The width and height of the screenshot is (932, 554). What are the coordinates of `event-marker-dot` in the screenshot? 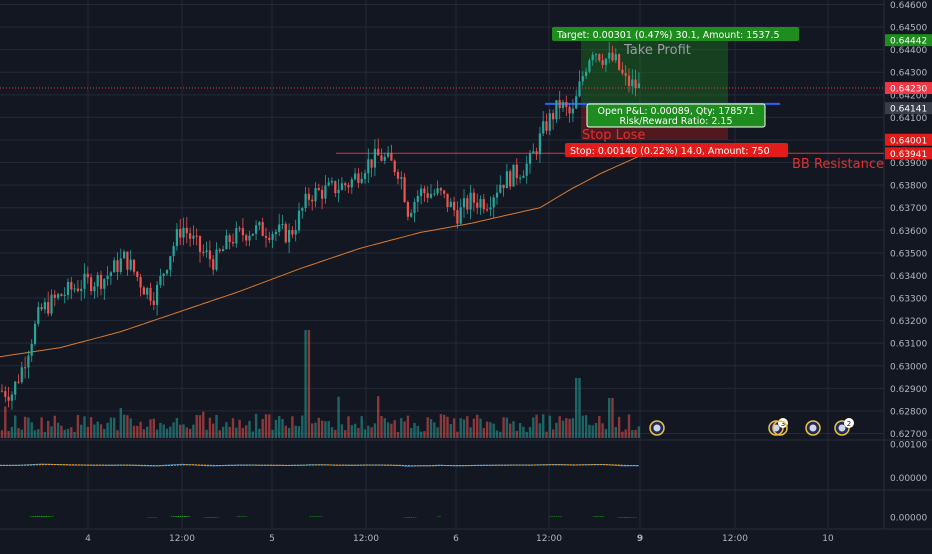 It's located at (776, 428).